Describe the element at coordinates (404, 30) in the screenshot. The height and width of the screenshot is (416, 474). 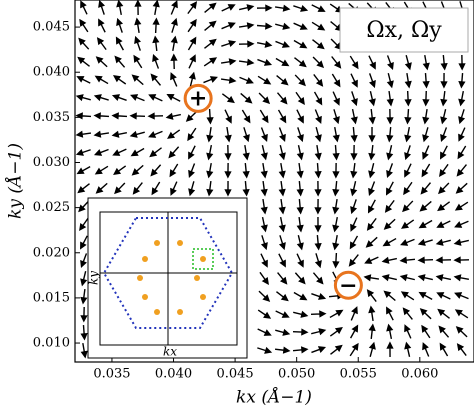
I see `annotation-box` at that location.